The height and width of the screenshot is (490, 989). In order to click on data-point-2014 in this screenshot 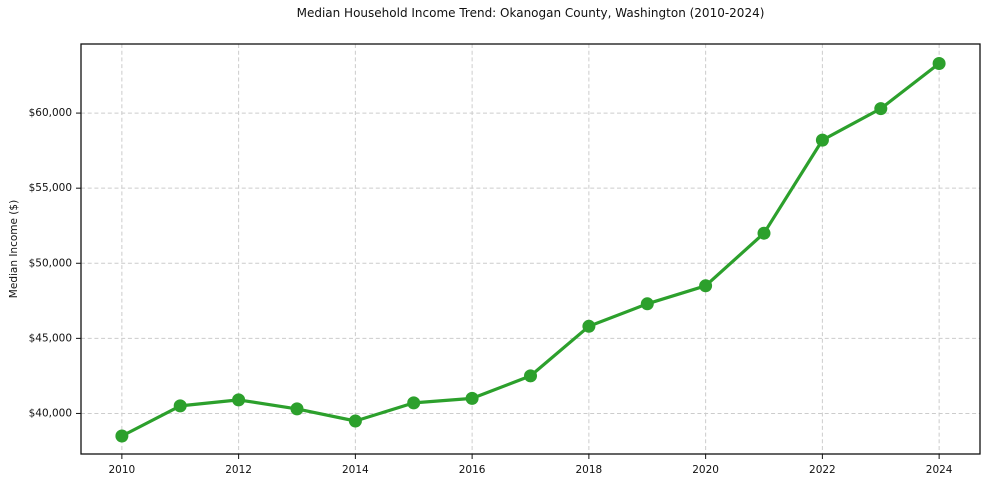, I will do `click(355, 421)`.